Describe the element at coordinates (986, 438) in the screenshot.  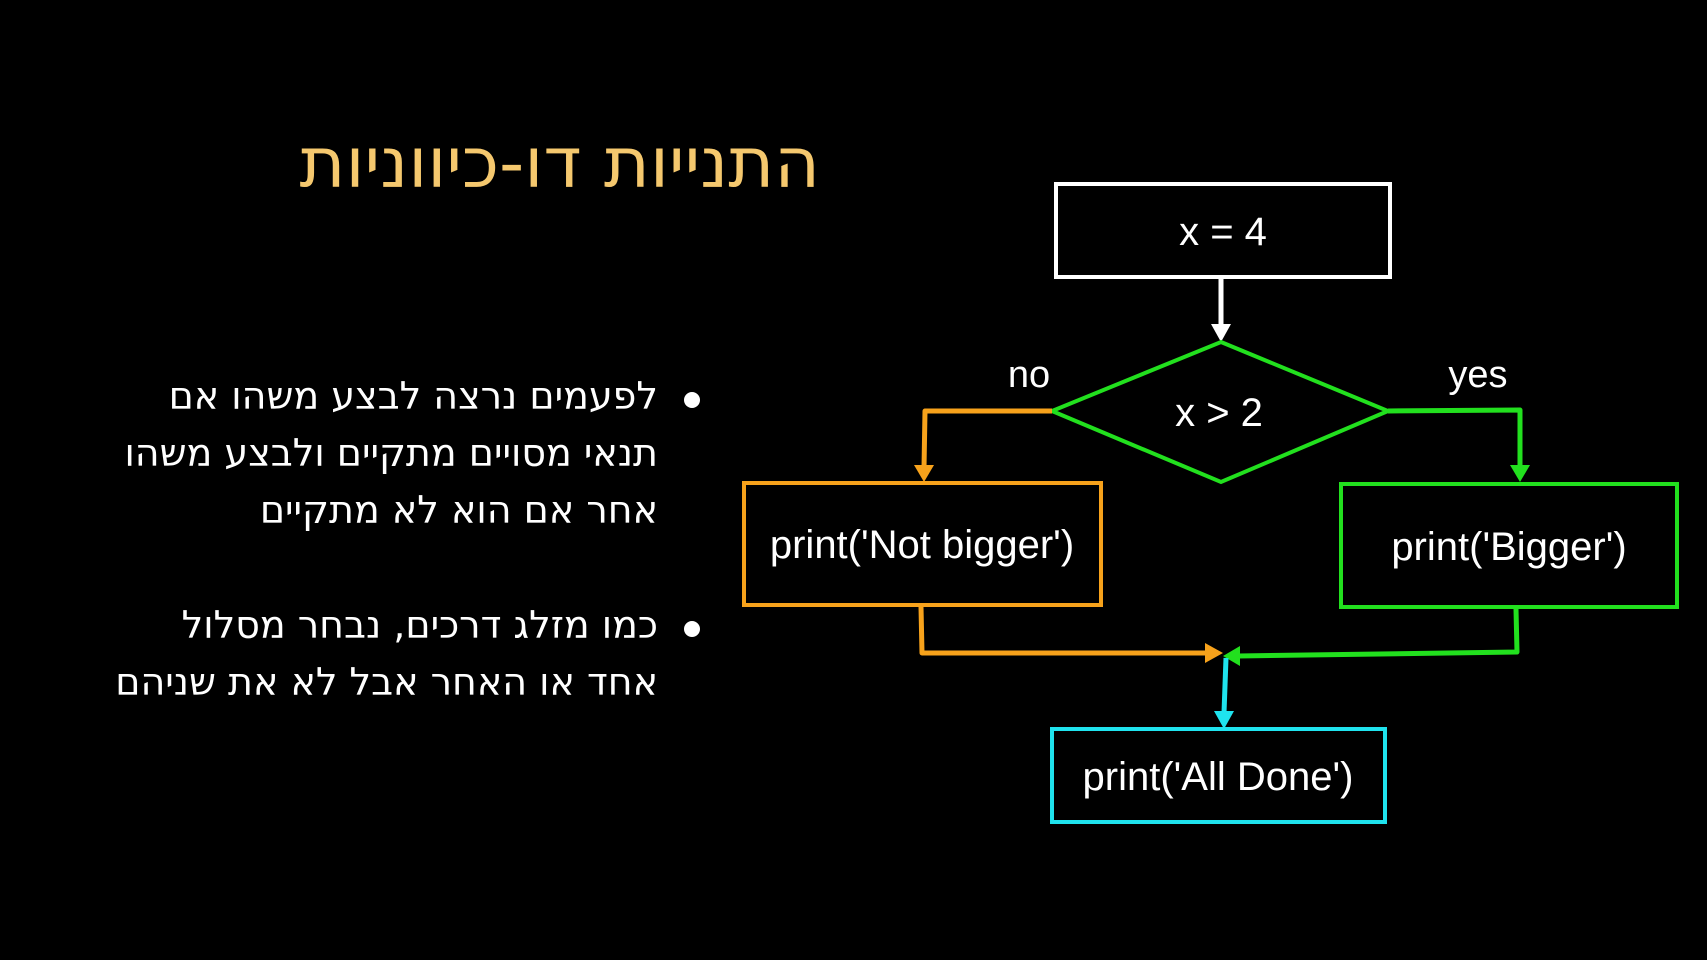
I see `edge-no-path` at that location.